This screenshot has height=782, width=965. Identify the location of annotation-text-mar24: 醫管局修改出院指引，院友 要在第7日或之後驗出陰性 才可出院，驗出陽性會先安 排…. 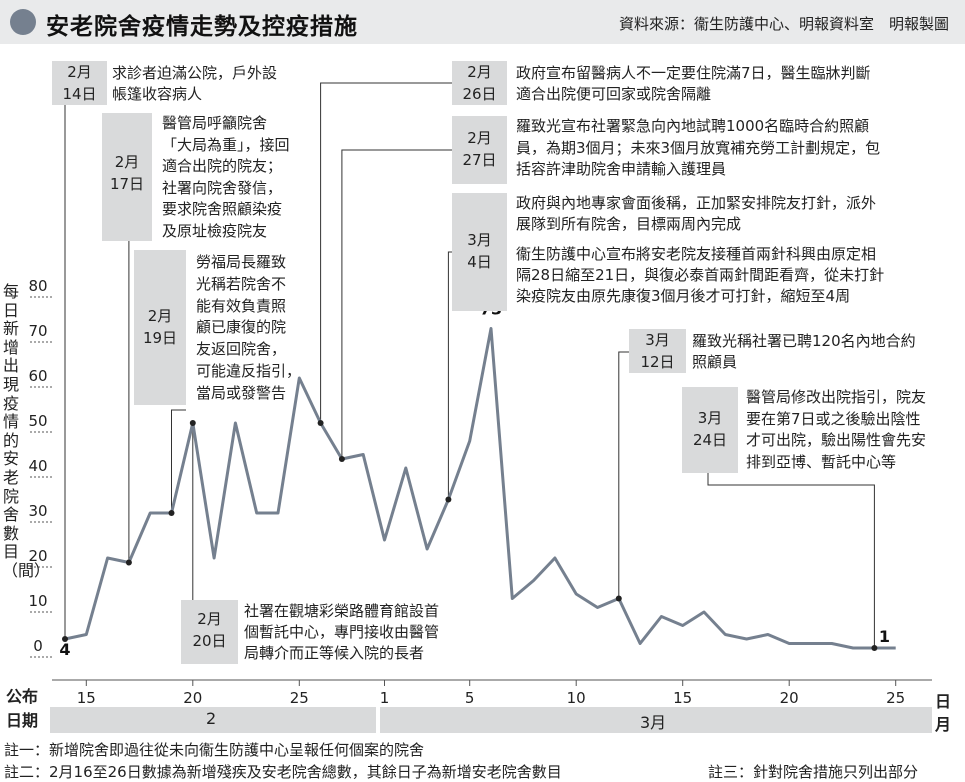
(836, 429).